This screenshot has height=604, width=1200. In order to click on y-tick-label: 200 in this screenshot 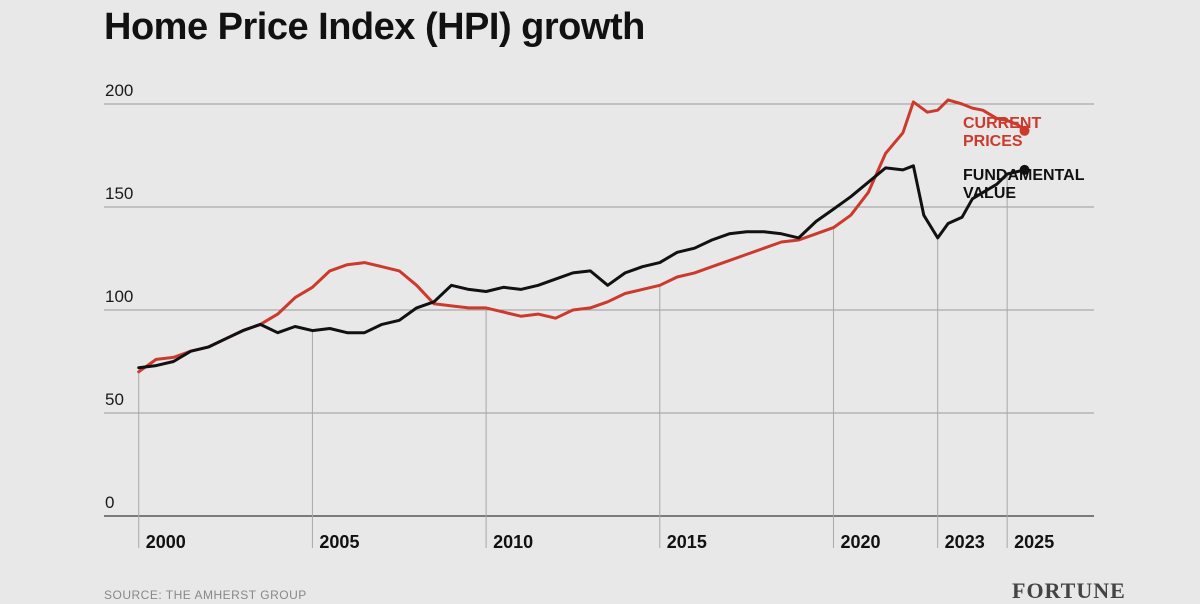, I will do `click(119, 90)`.